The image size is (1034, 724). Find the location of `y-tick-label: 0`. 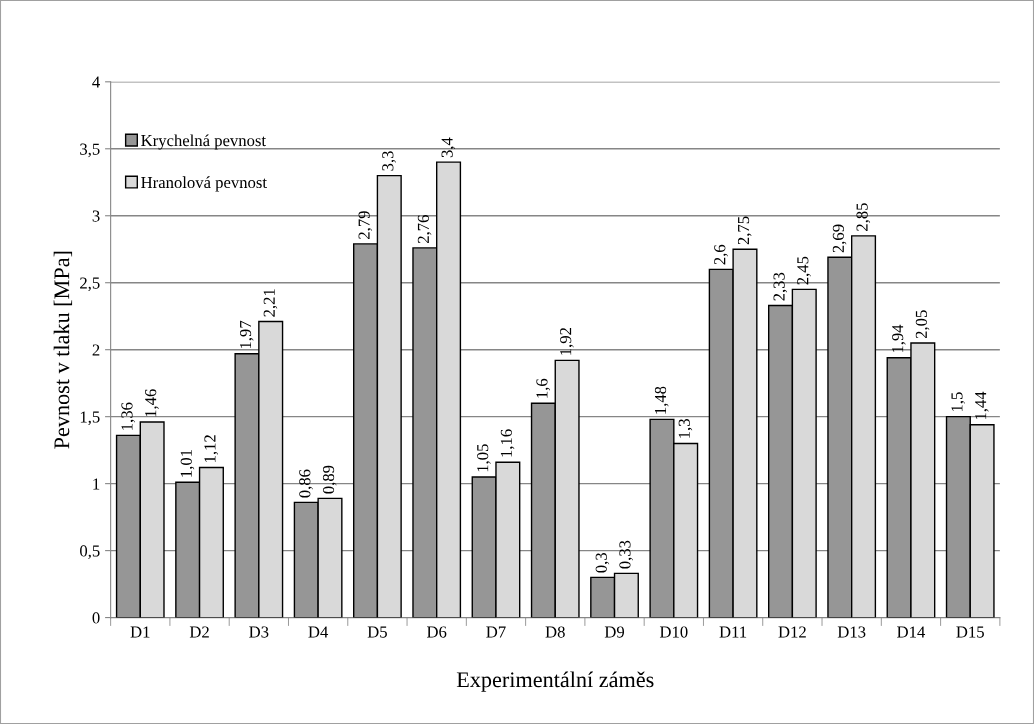

y-tick-label: 0 is located at coordinates (96, 618).